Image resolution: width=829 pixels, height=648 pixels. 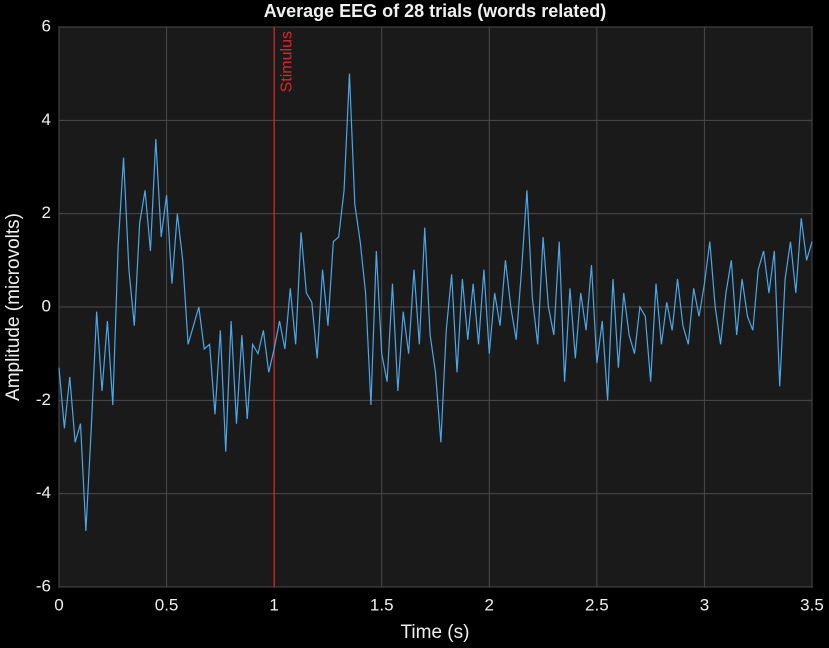 What do you see at coordinates (489, 604) in the screenshot?
I see `x-tick-label: 2` at bounding box center [489, 604].